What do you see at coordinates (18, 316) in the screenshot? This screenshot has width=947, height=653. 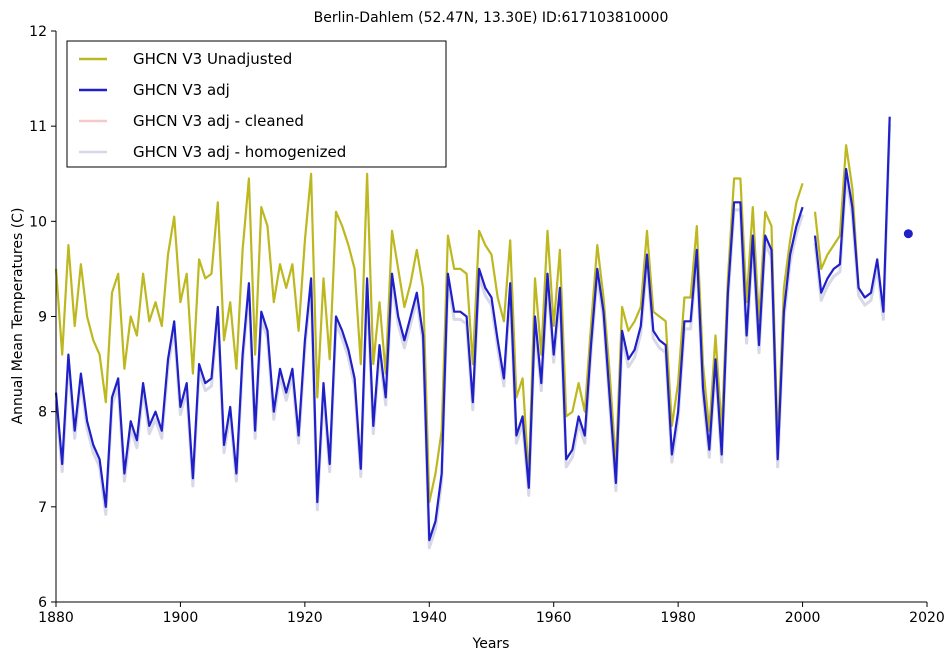 I see `y-axis-title: Annual Mean Temperatures (C)` at bounding box center [18, 316].